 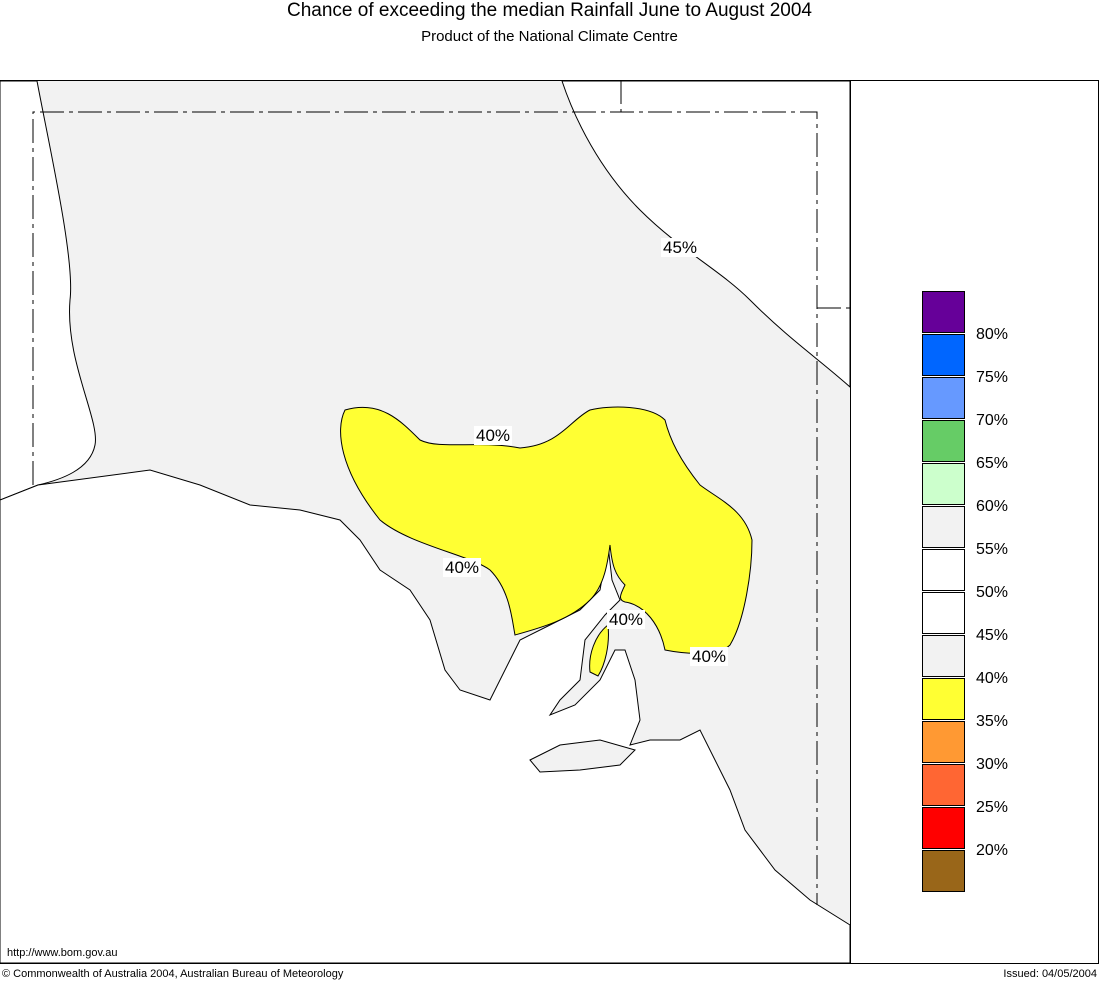 I want to click on legend-label: 40%, so click(x=992, y=678).